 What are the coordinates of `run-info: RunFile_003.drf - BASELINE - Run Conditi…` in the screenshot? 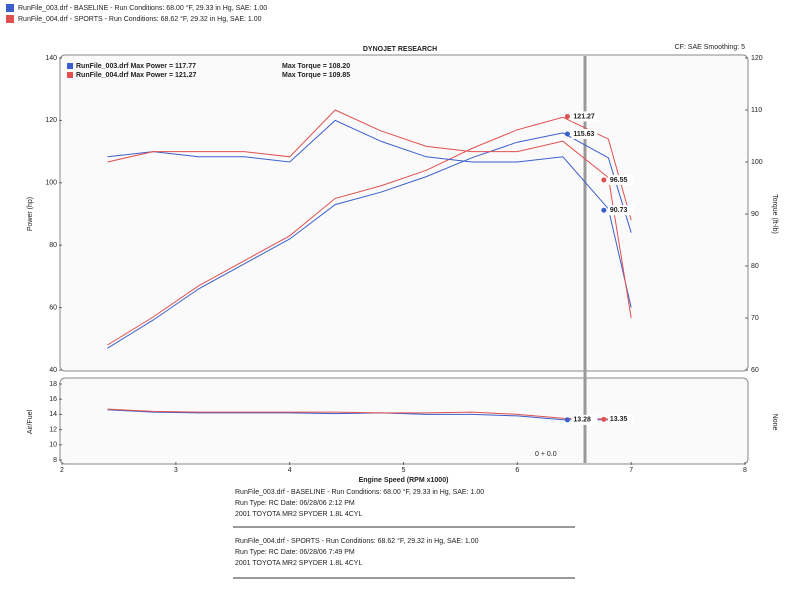 It's located at (359, 492).